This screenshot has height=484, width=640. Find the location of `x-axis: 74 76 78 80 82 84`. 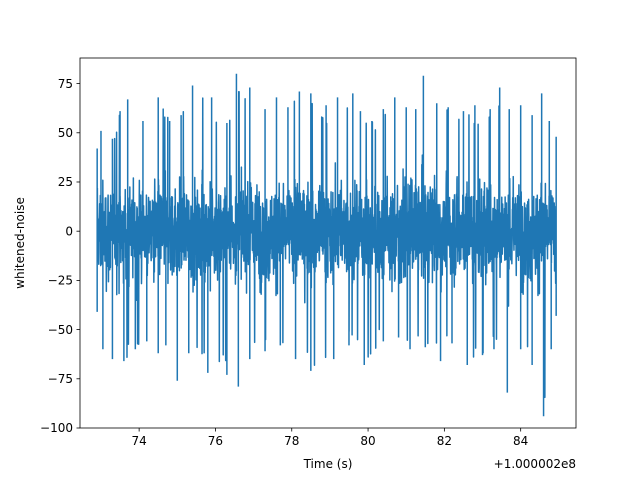

x-axis: 74 76 78 80 82 84 is located at coordinates (329, 438).